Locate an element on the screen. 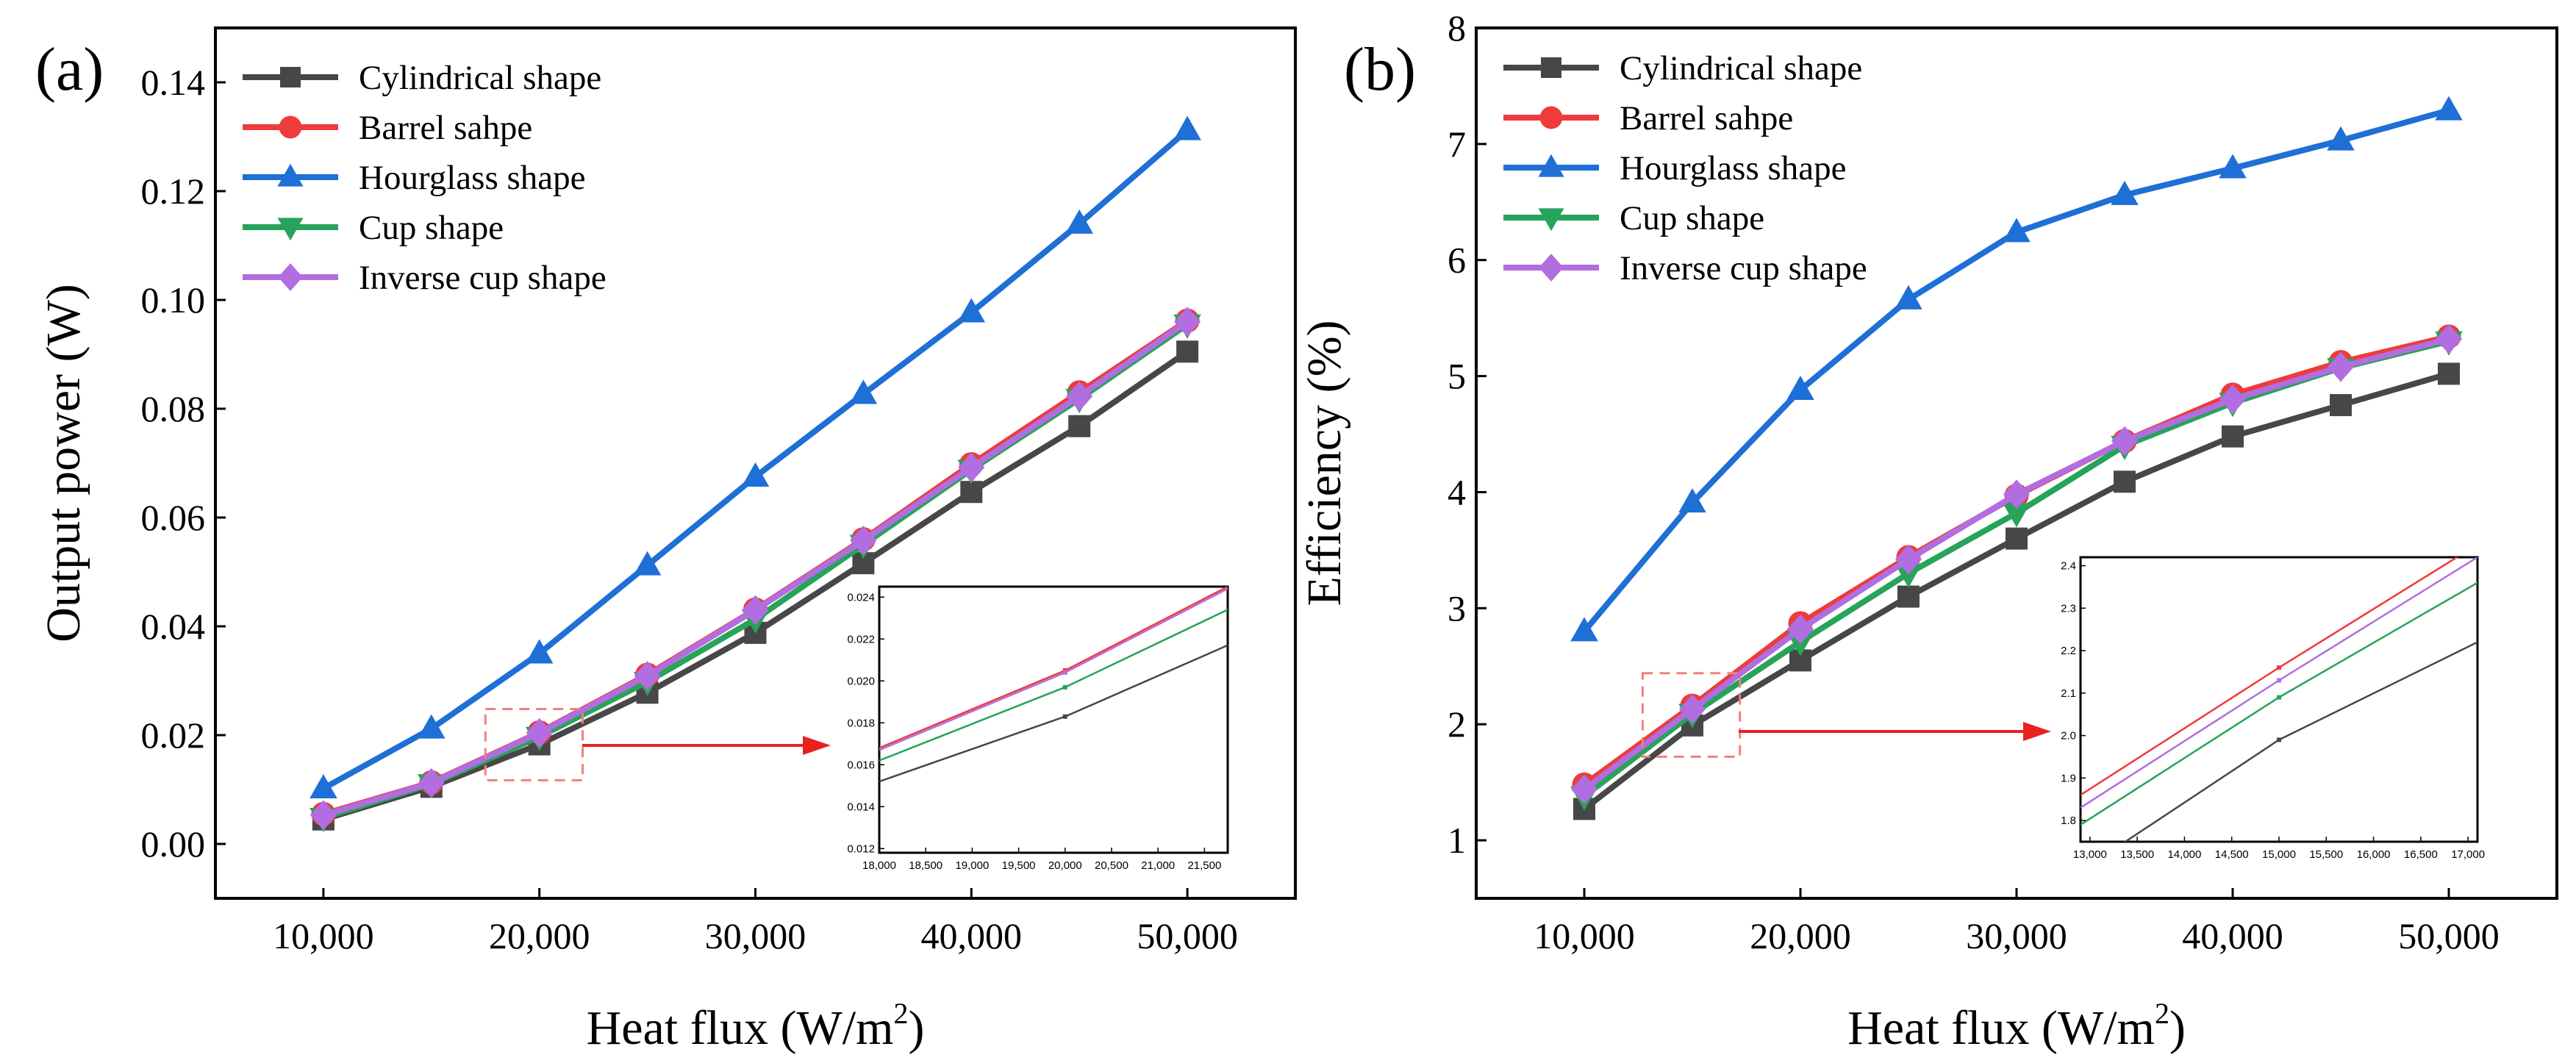 This screenshot has height=1063, width=2576. inset-x-tick-label: 13,500 is located at coordinates (2137, 855).